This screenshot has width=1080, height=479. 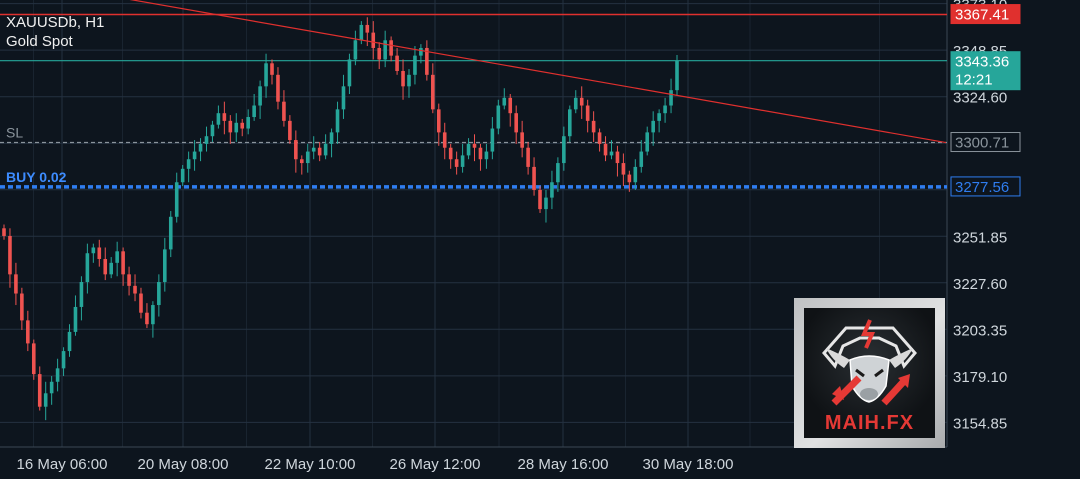 What do you see at coordinates (982, 143) in the screenshot?
I see `price-tag-text-sl: 3300.71` at bounding box center [982, 143].